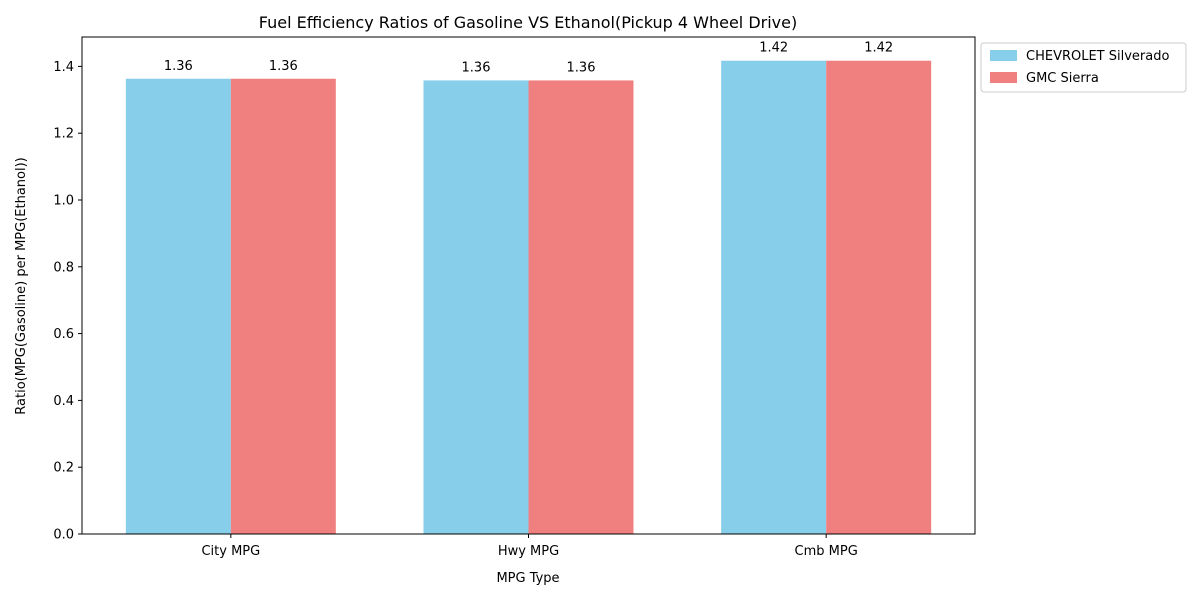 The height and width of the screenshot is (604, 1200). Describe the element at coordinates (63, 267) in the screenshot. I see `y-tick-label: 0.8` at that location.